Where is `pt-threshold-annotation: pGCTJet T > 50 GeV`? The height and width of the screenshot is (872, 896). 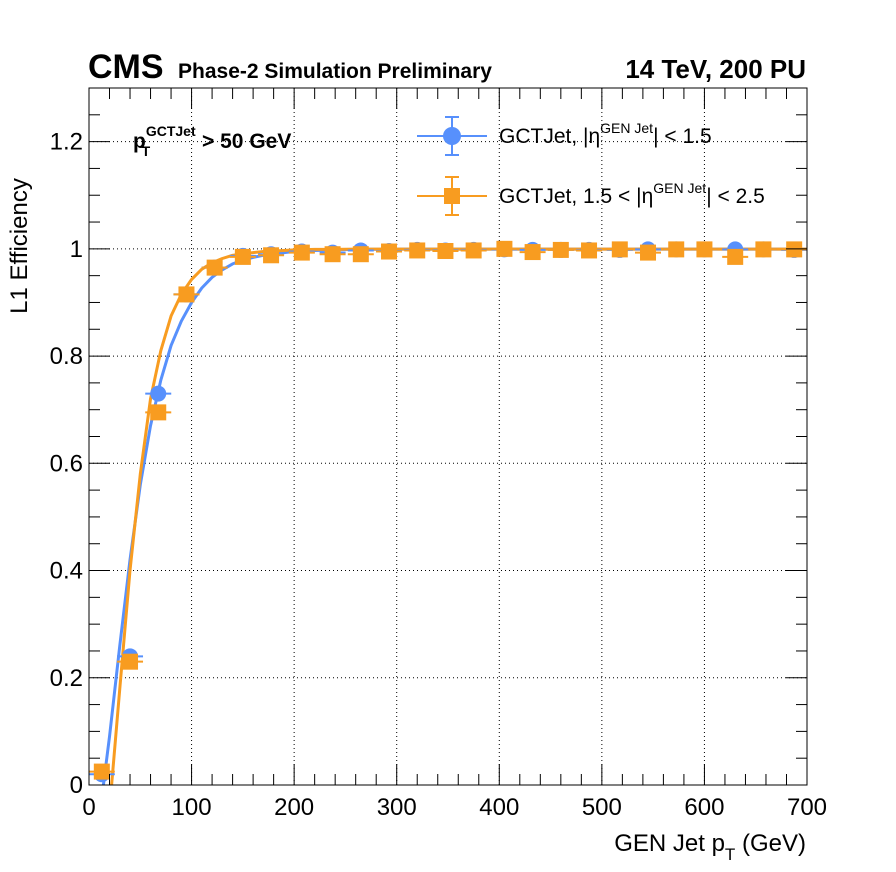
pt-threshold-annotation: pGCTJet T > 50 GeV is located at coordinates (212, 141).